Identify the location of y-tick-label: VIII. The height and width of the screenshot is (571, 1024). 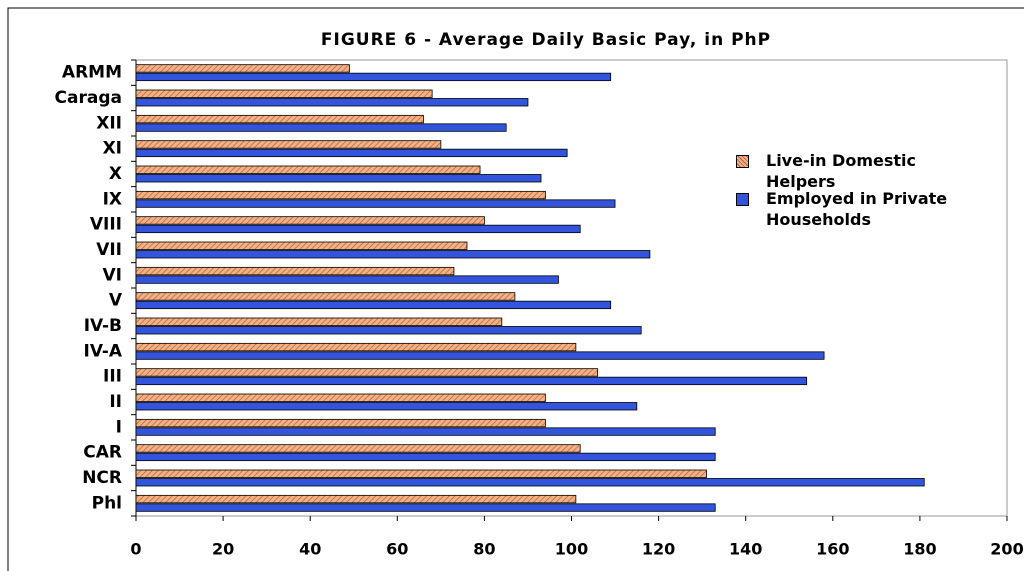
(106, 225).